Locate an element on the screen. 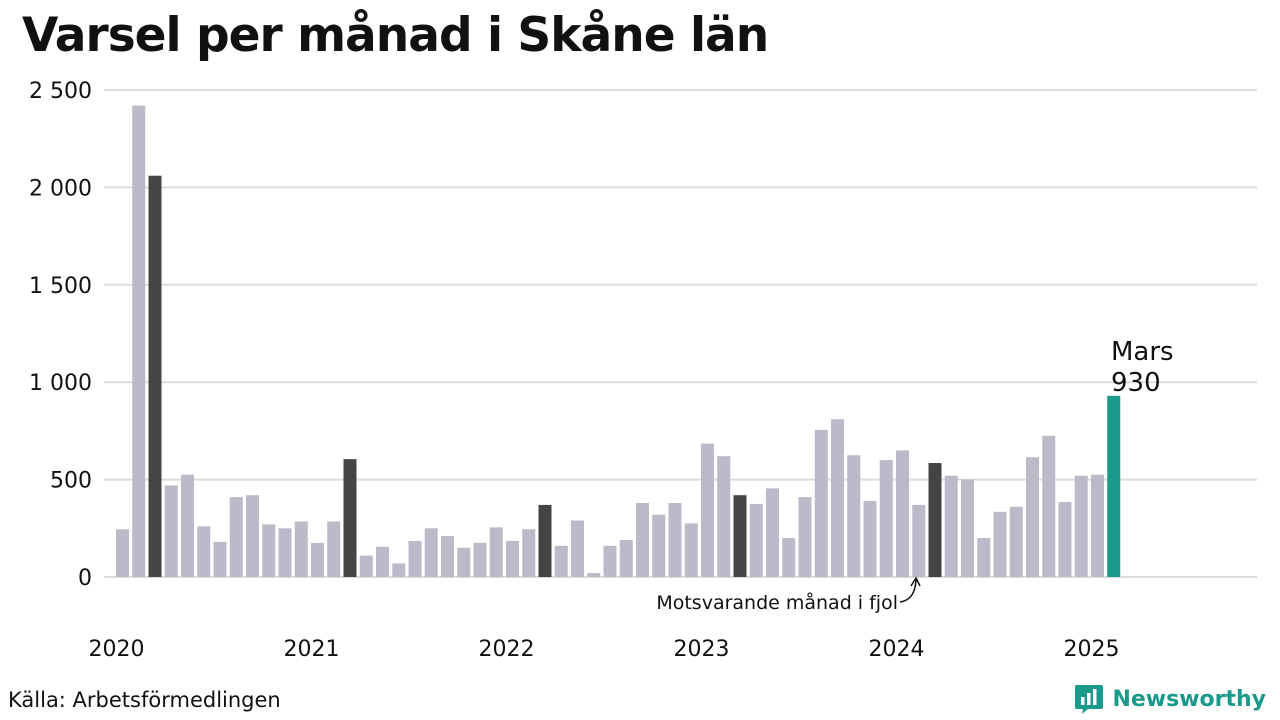 This screenshot has height=720, width=1280. annotation-text: Motsvarande månad i fjol is located at coordinates (777, 602).